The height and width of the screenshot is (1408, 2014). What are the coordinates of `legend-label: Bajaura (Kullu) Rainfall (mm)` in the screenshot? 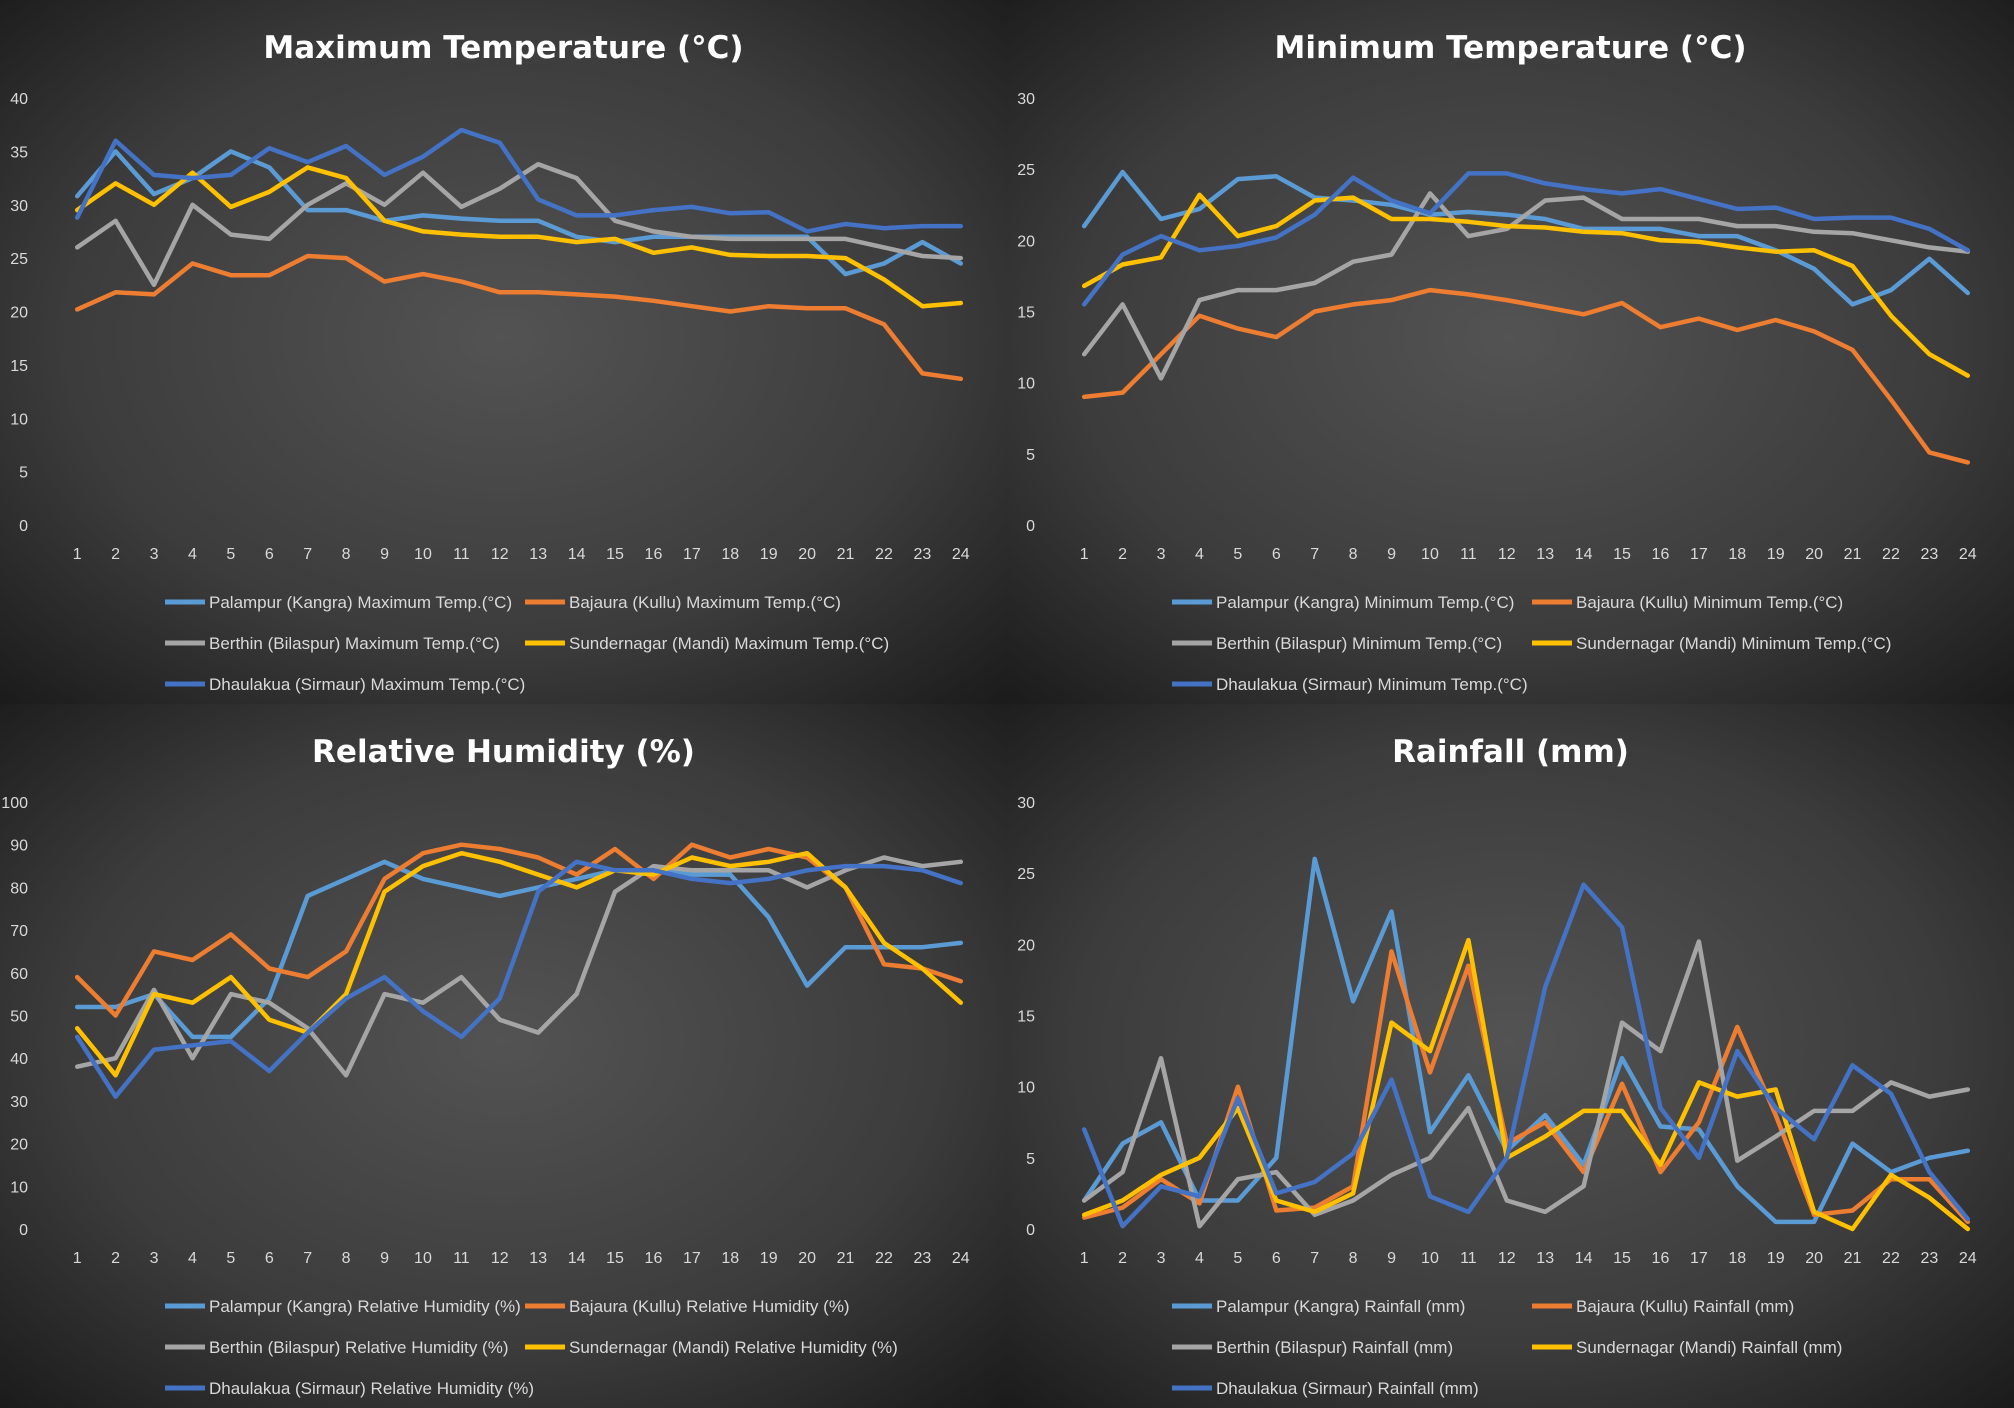 It's located at (1685, 1306).